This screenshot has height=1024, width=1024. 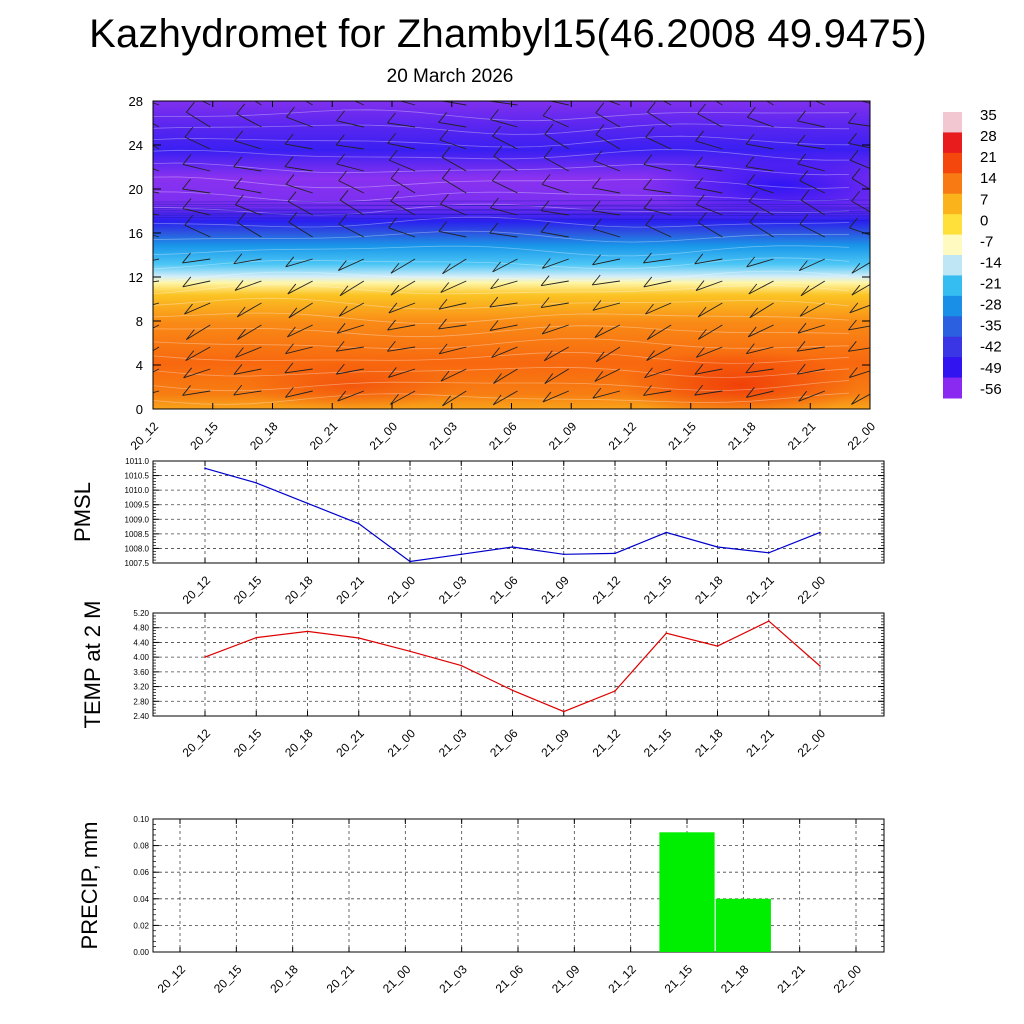 What do you see at coordinates (972, 253) in the screenshot?
I see `colorbar: 35 28 21 14 7 0 -7 -14 -21 -28 -35 -42 -49 -56` at bounding box center [972, 253].